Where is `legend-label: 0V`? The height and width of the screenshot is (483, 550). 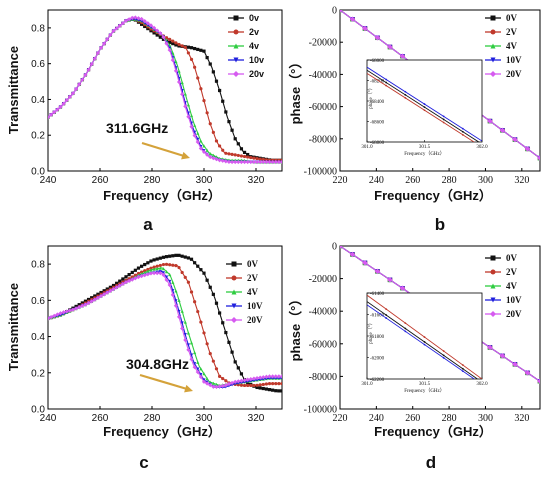
legend-label: 0V is located at coordinates (512, 18).